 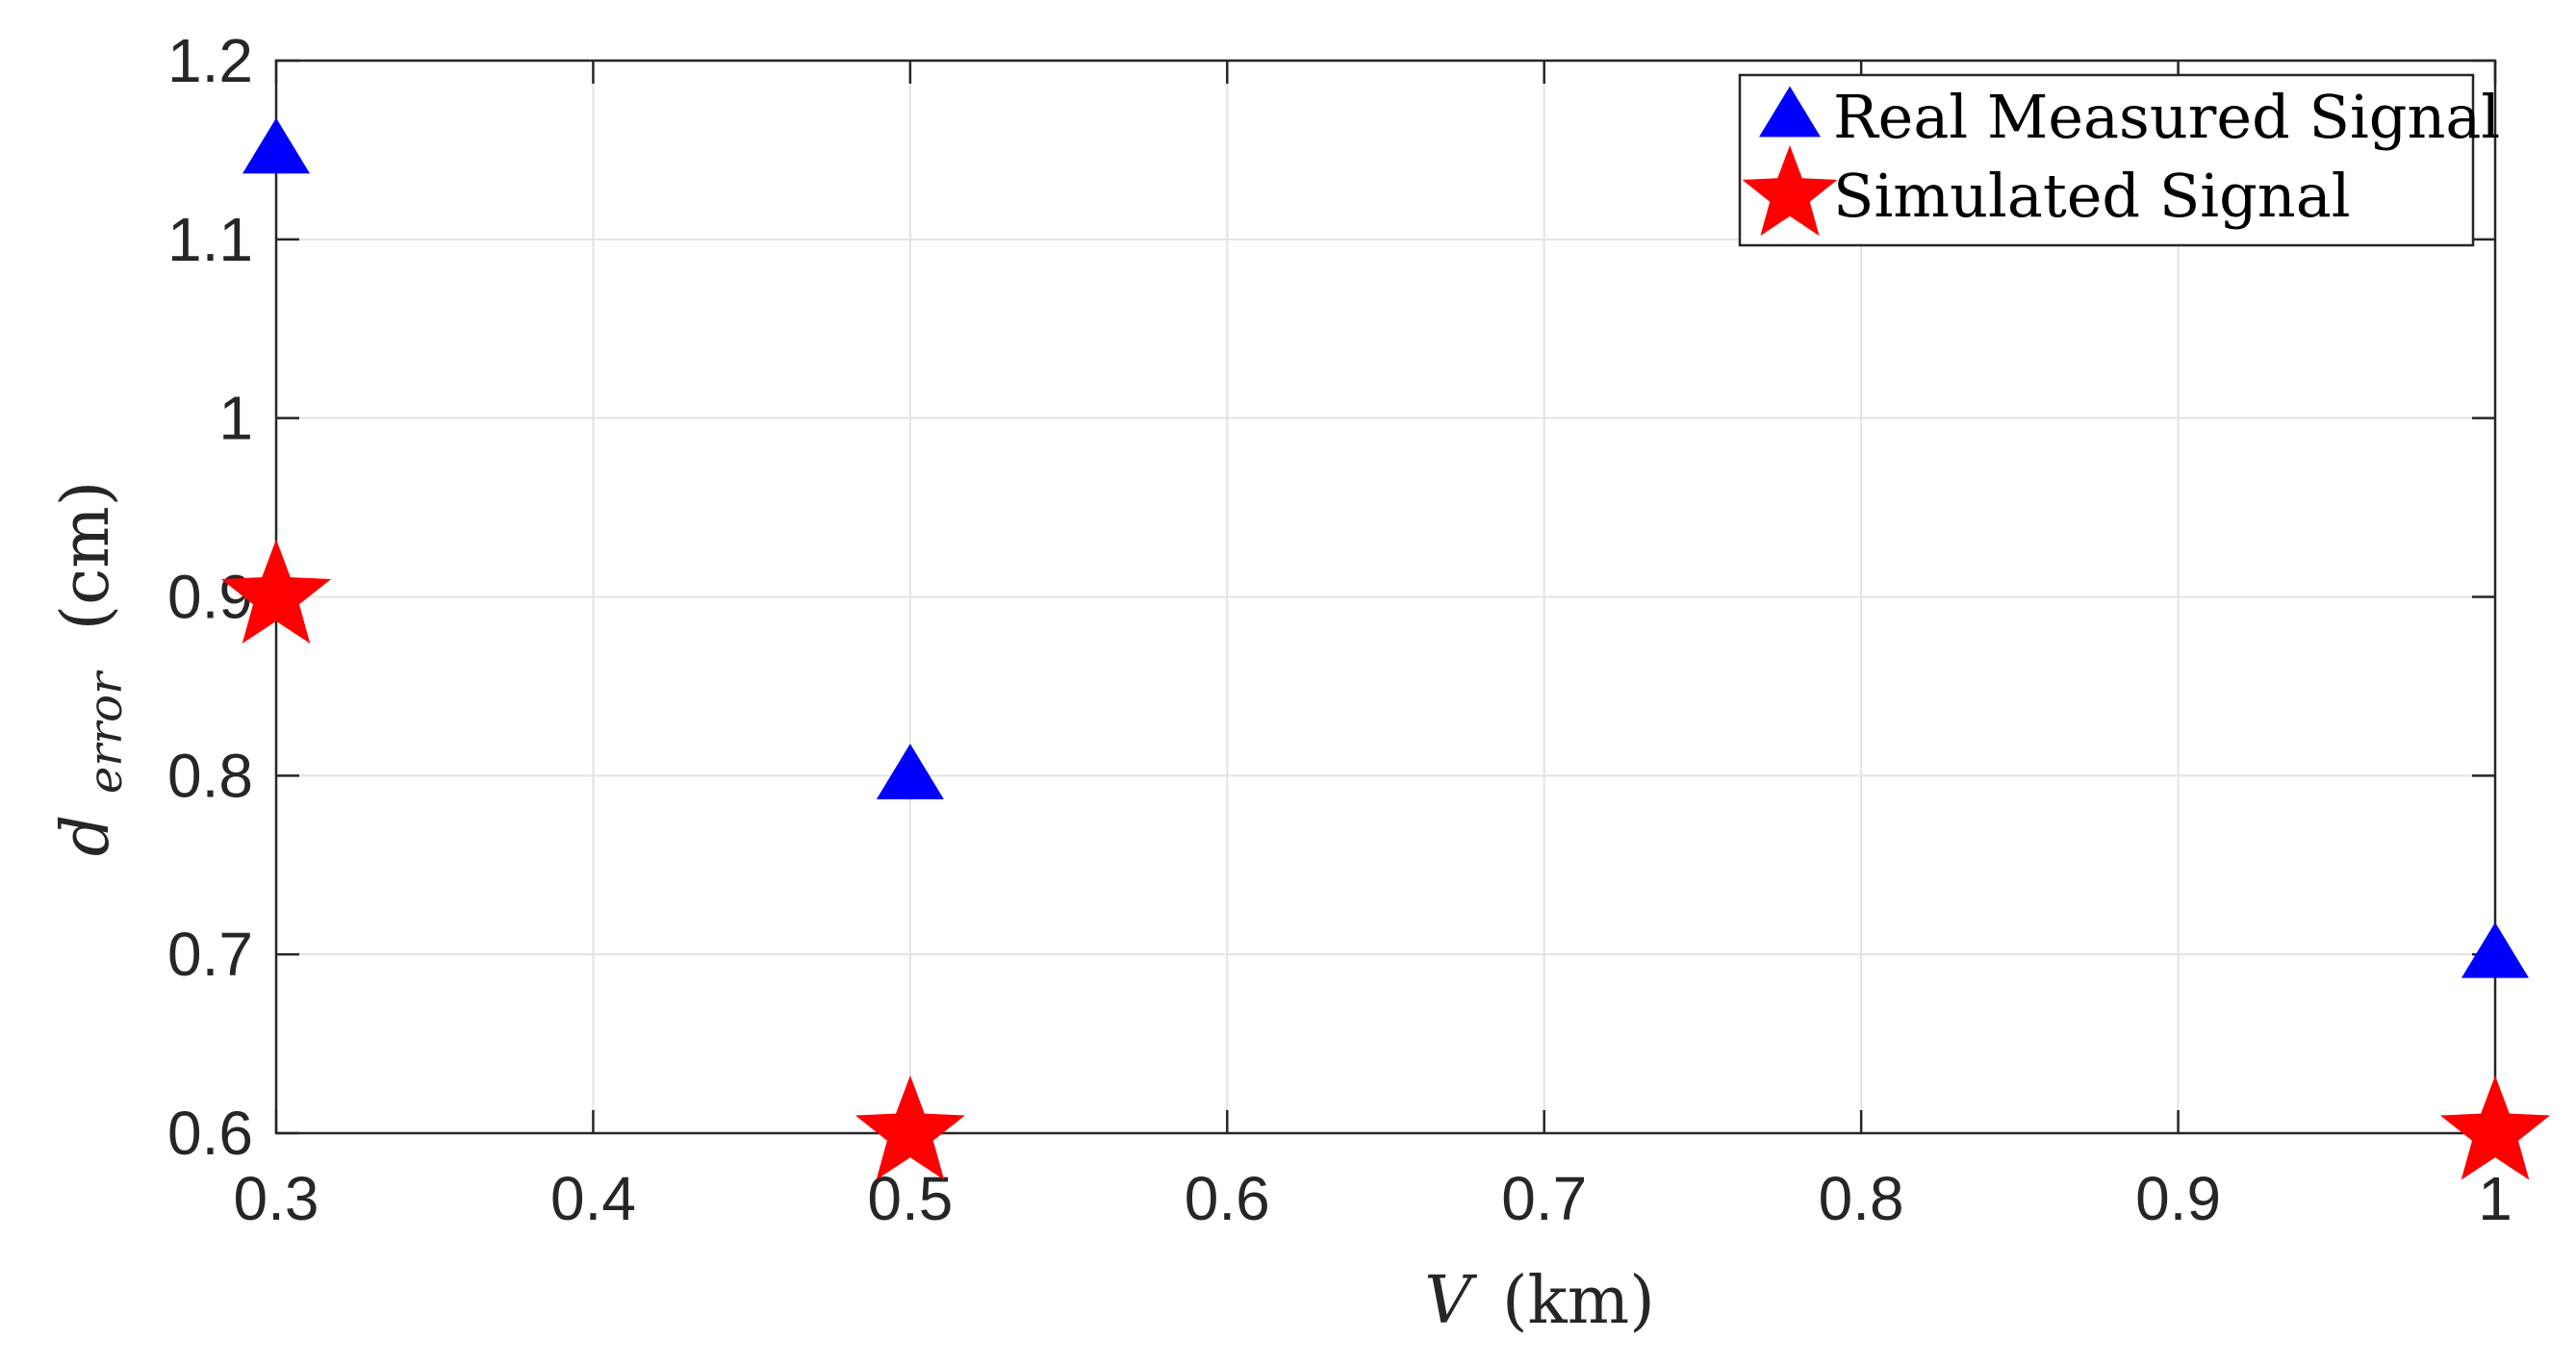 What do you see at coordinates (1450, 1301) in the screenshot?
I see `x-axis-variable: V` at bounding box center [1450, 1301].